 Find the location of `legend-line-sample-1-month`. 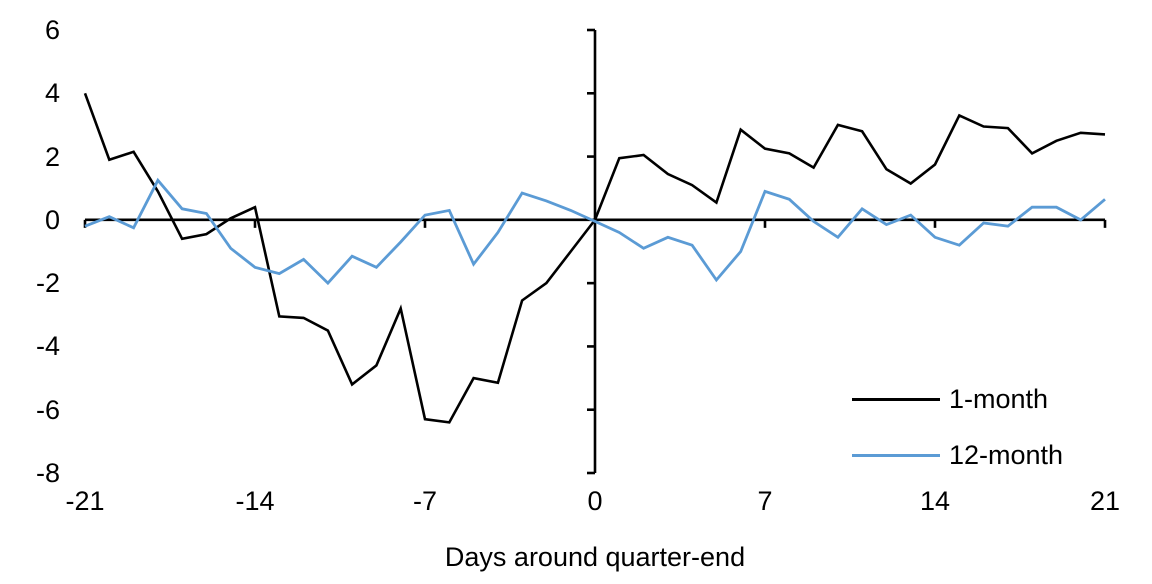

legend-line-sample-1-month is located at coordinates (896, 399).